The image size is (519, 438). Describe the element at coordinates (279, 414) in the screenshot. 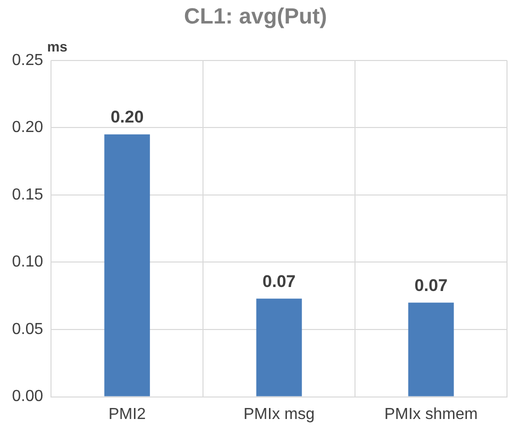

I see `x-tick-label: PMIx msg` at that location.